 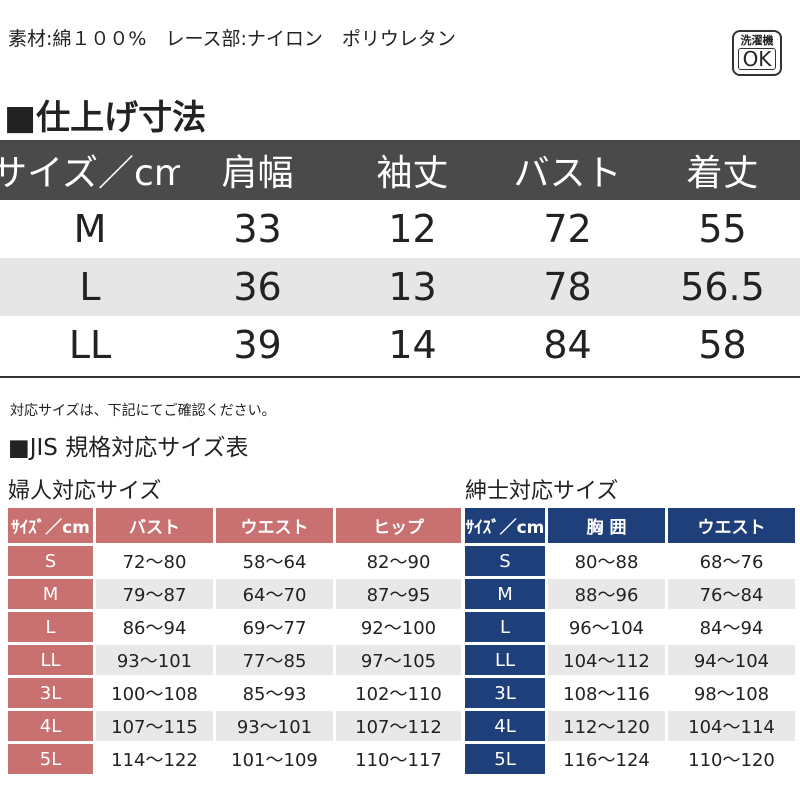 What do you see at coordinates (154, 726) in the screenshot?
I see `table-cell: 107～115` at bounding box center [154, 726].